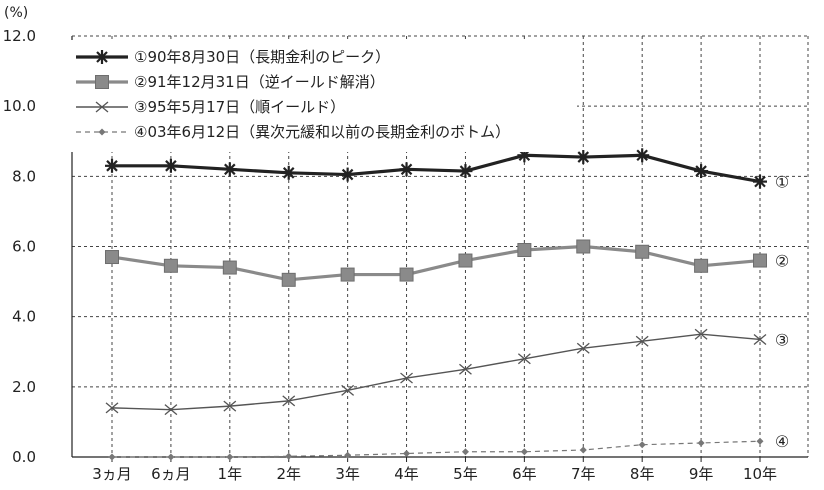 The width and height of the screenshot is (824, 490). What do you see at coordinates (782, 182) in the screenshot?
I see `series-end-label: ①` at bounding box center [782, 182].